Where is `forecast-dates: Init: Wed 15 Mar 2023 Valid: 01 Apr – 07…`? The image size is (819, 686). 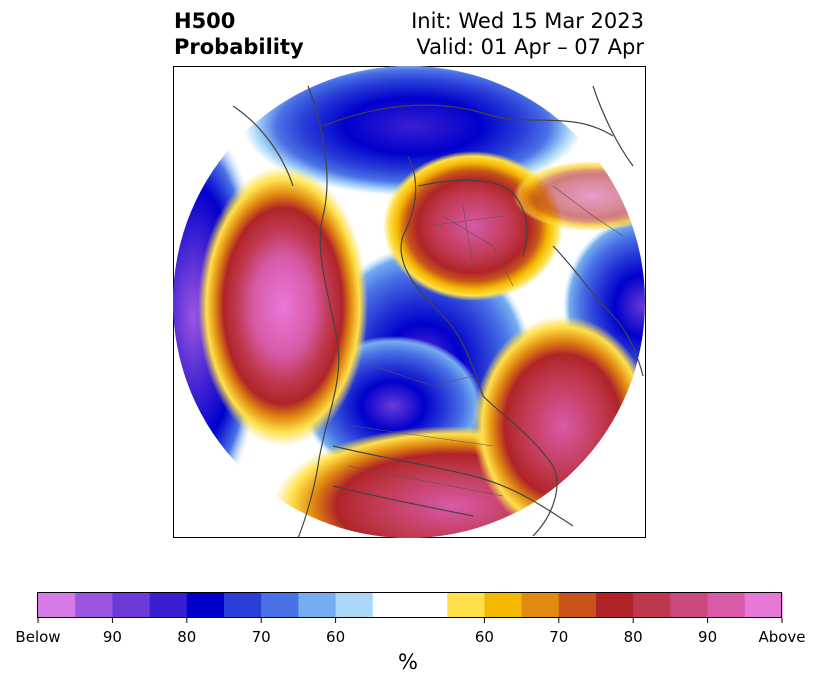 forecast-dates: Init: Wed 15 Mar 2023 Valid: 01 Apr – 07… is located at coordinates (527, 34).